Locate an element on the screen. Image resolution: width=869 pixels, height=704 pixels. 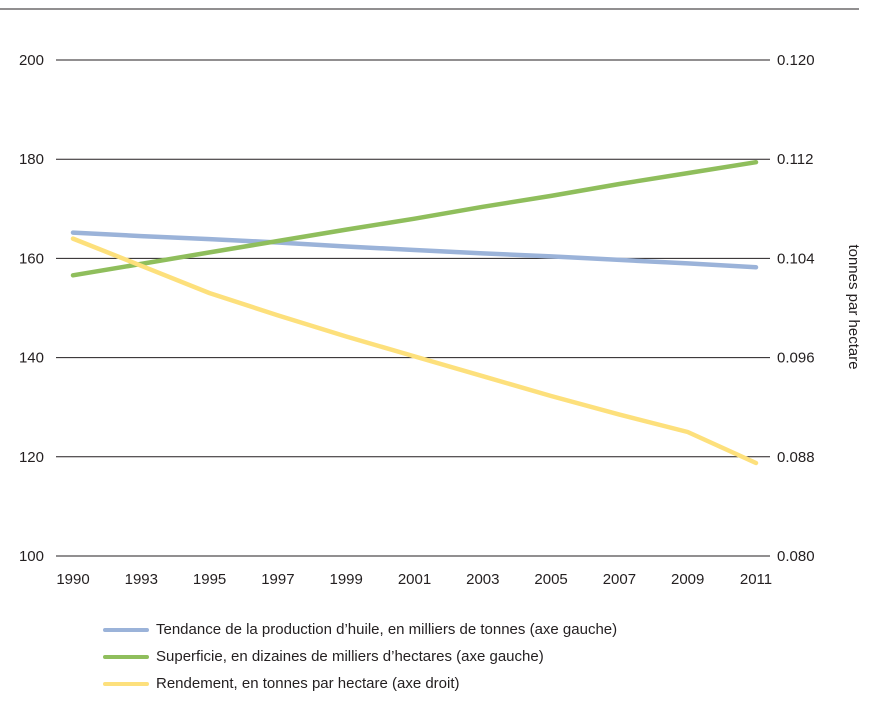
left-tick-label: 100 is located at coordinates (31, 556).